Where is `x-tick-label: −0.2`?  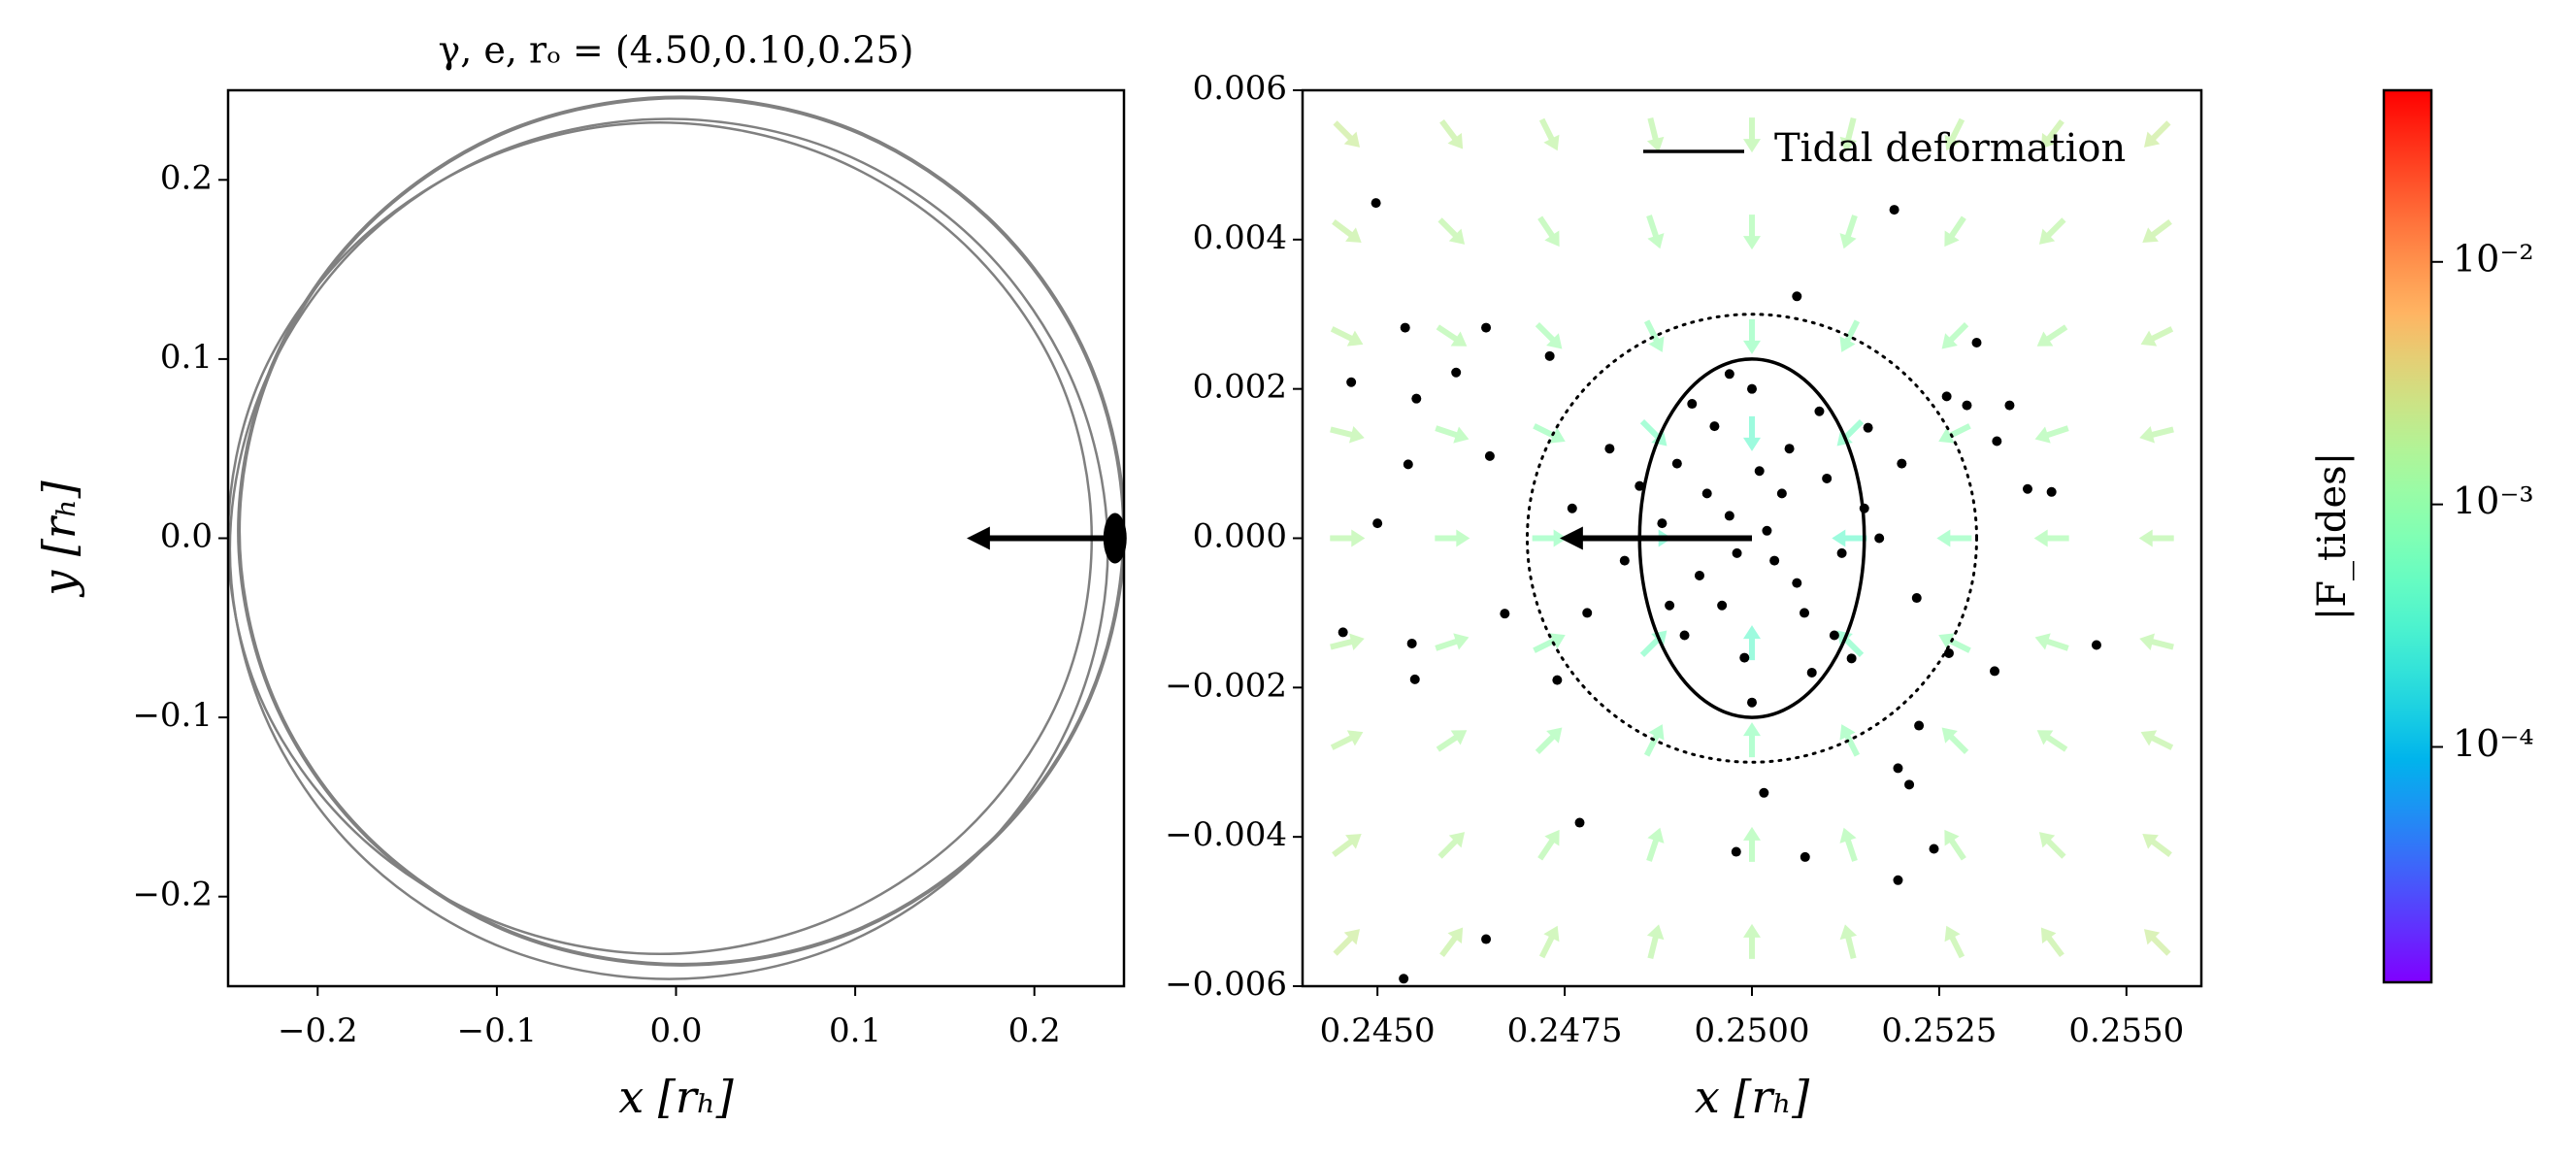 x-tick-label: −0.2 is located at coordinates (318, 1030).